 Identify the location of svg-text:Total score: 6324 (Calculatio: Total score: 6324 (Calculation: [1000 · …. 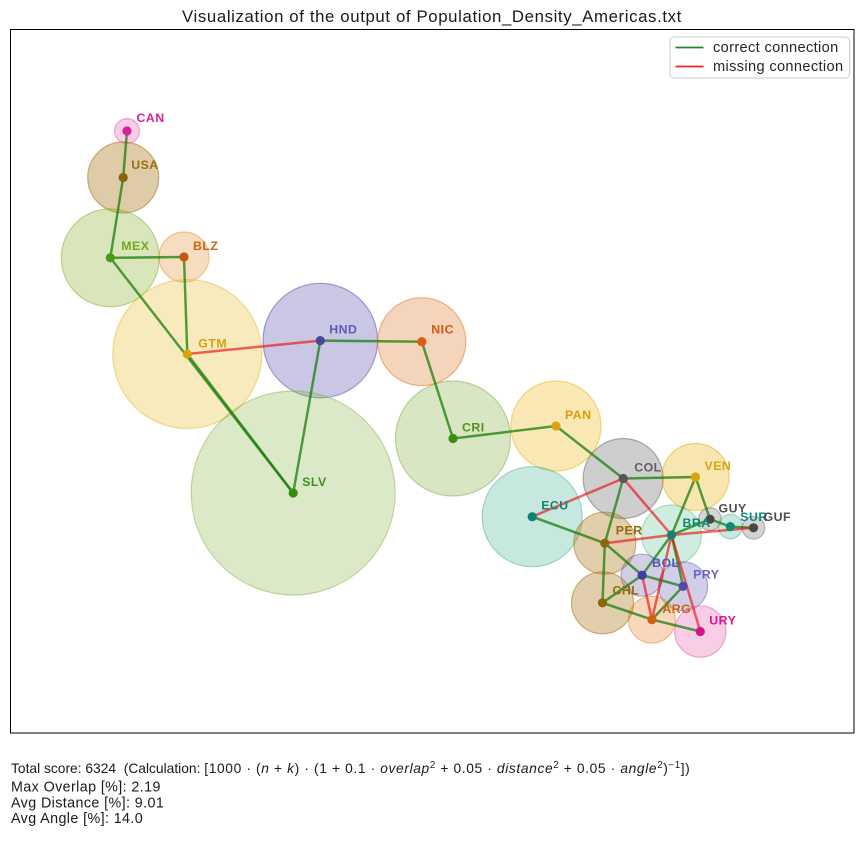
(350, 768).